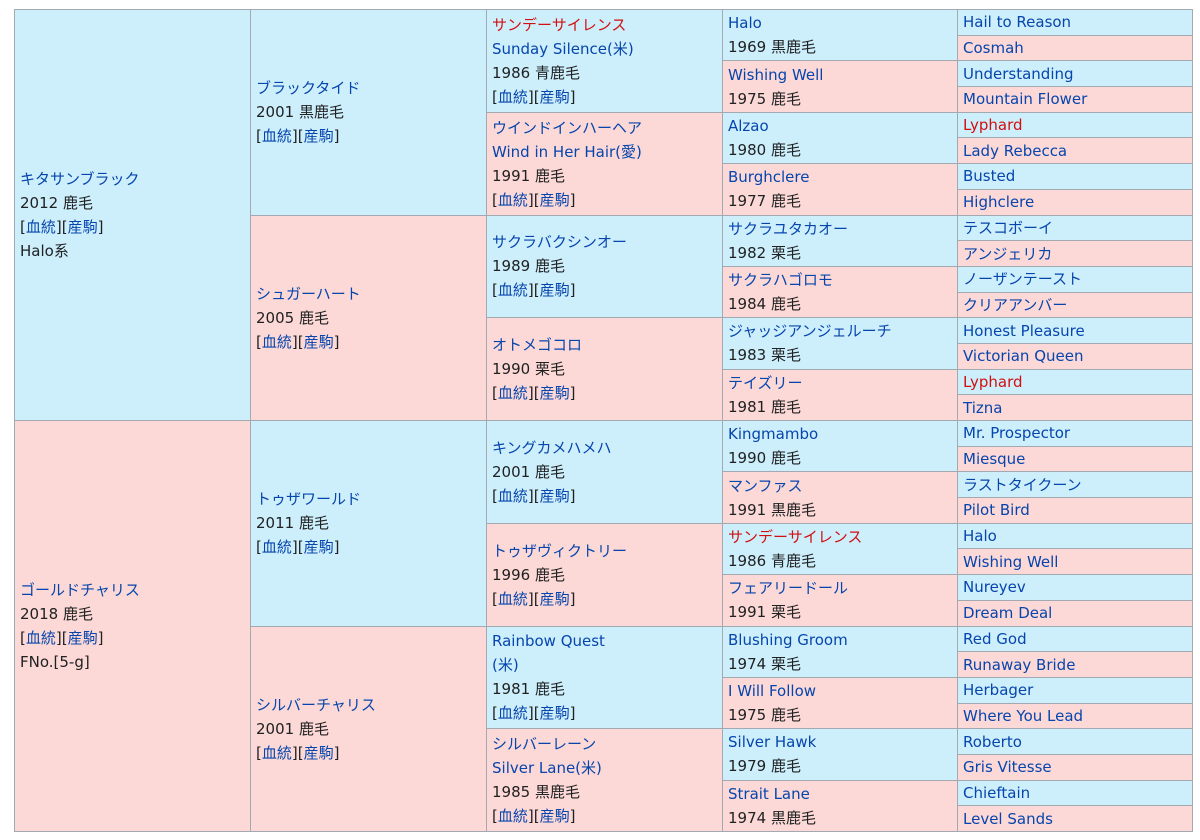  What do you see at coordinates (505, 665) in the screenshot?
I see `horse-alt-name-link: (米)` at bounding box center [505, 665].